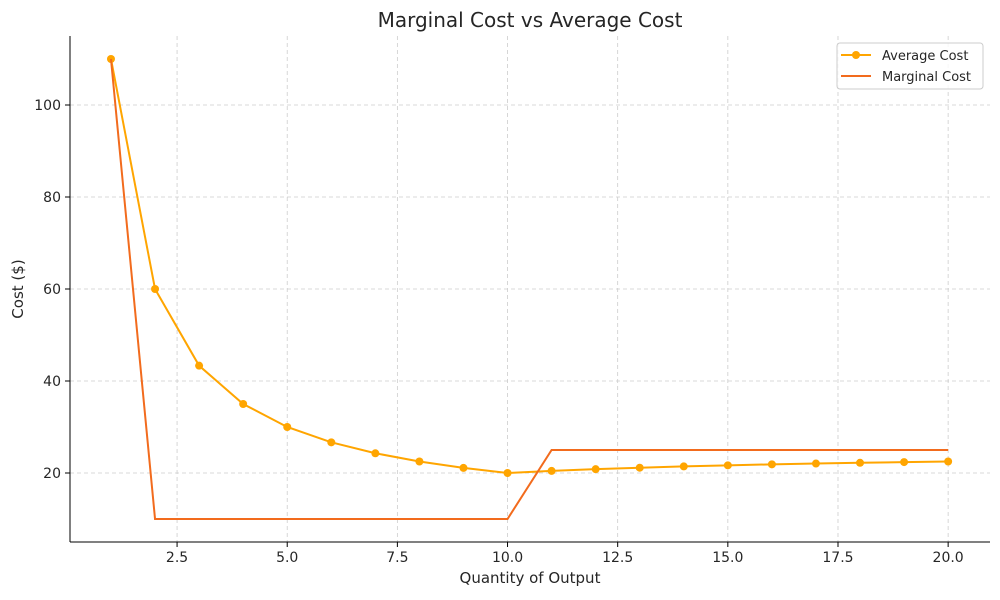 The height and width of the screenshot is (600, 1000). What do you see at coordinates (507, 558) in the screenshot?
I see `x-tick-label: 10.0` at bounding box center [507, 558].